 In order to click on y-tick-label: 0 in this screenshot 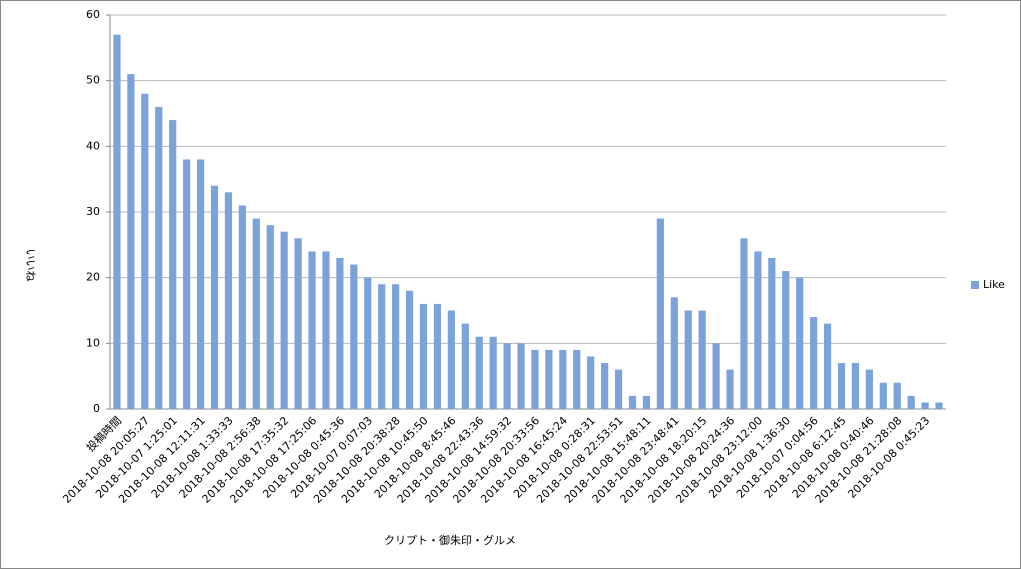, I will do `click(96, 408)`.